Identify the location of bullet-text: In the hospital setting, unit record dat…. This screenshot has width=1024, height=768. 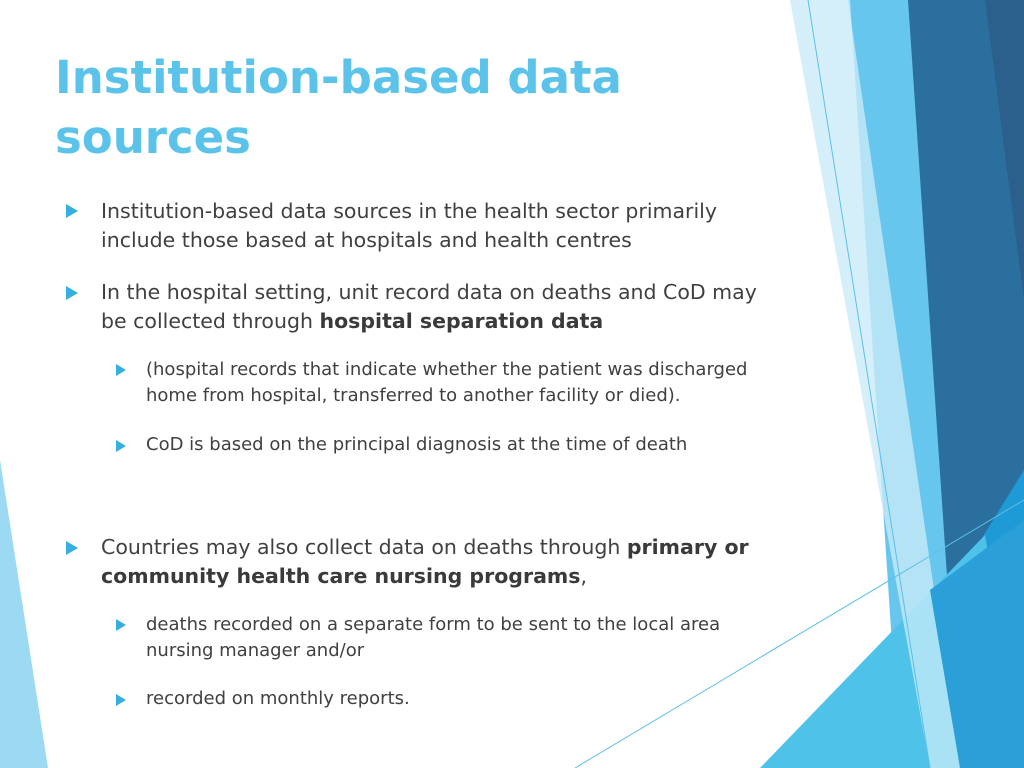
(461, 307).